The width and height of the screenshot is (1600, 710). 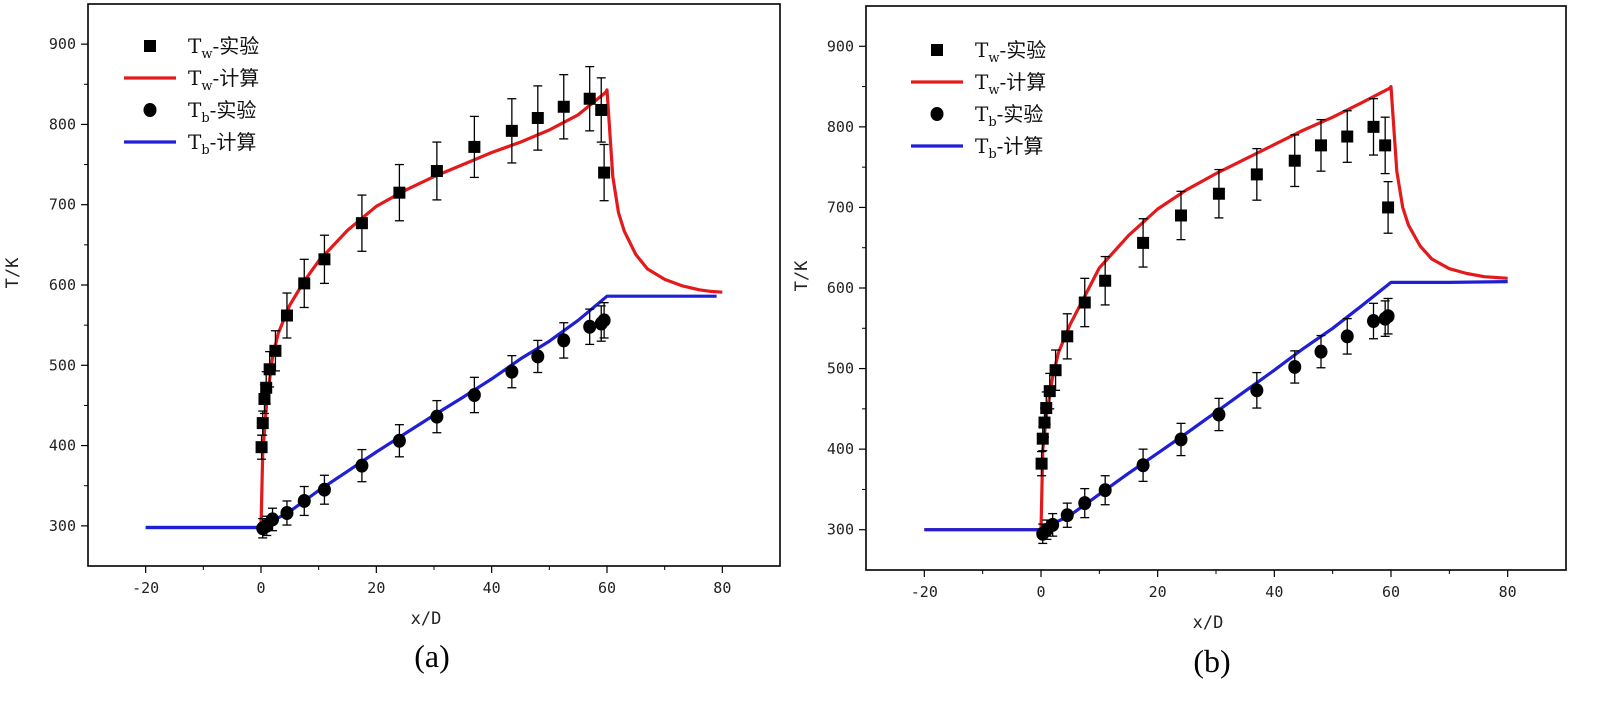 What do you see at coordinates (840, 530) in the screenshot?
I see `y-tick-label: 300` at bounding box center [840, 530].